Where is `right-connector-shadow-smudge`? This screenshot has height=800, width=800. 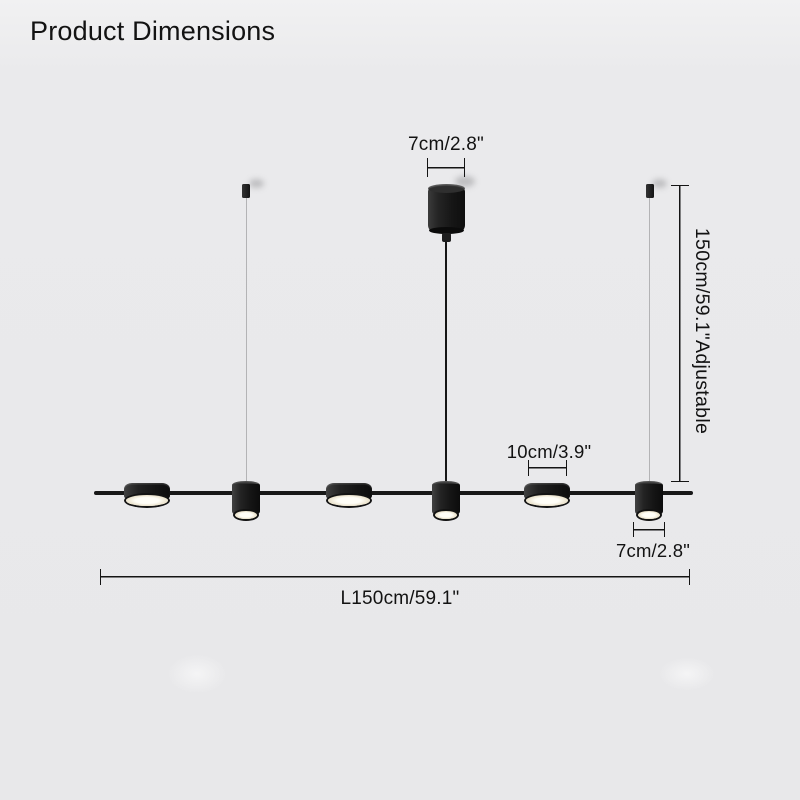
right-connector-shadow-smudge is located at coordinates (659, 183).